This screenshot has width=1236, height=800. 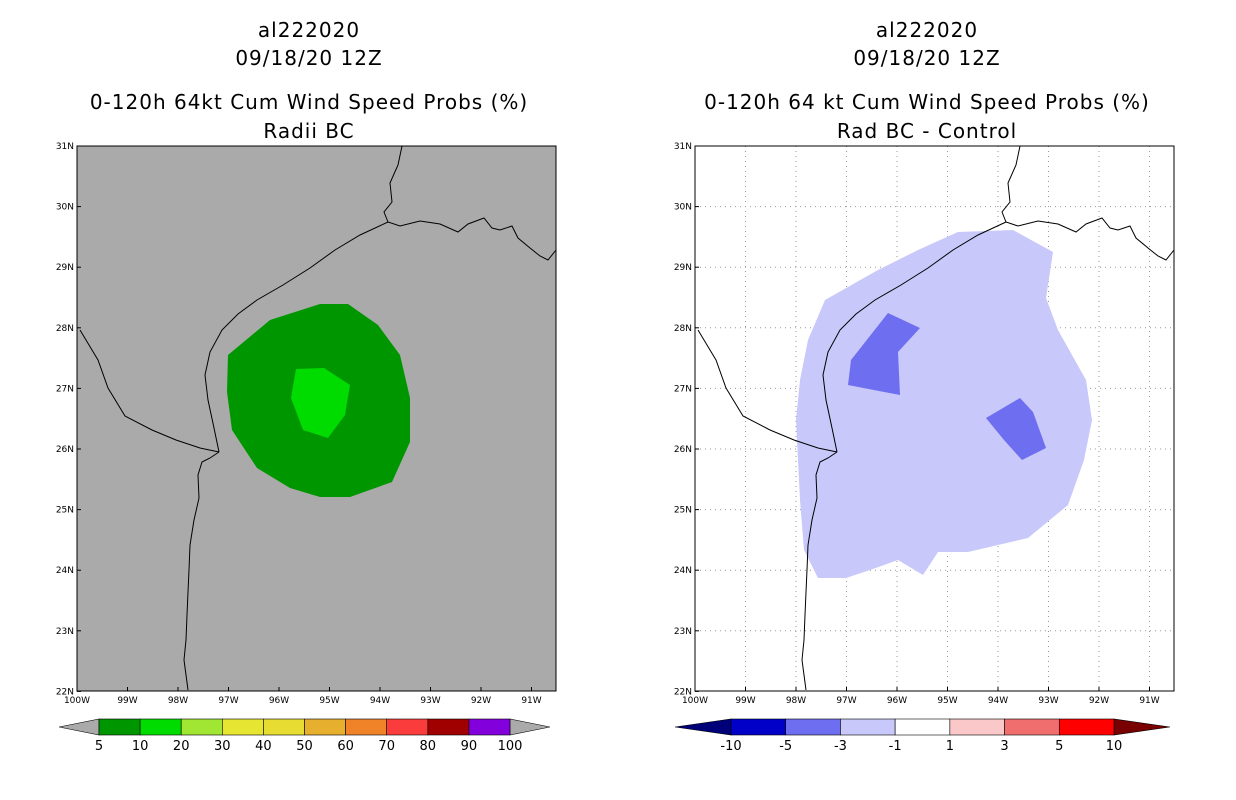 I want to click on chart-subtitle: Rad BC - Control, so click(x=927, y=131).